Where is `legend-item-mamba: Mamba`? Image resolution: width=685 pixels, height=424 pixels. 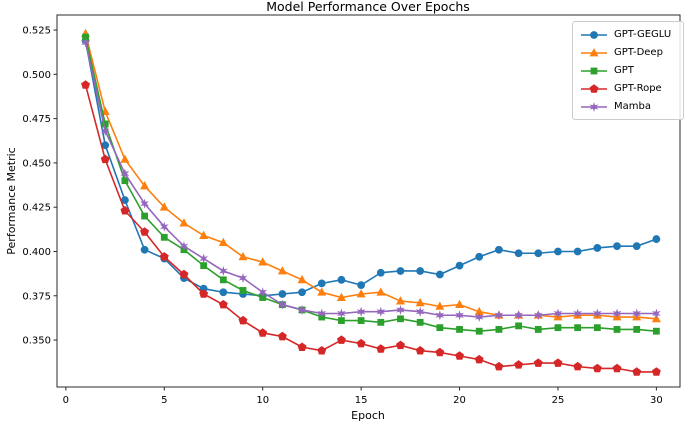 legend-item-mamba: Mamba is located at coordinates (628, 107).